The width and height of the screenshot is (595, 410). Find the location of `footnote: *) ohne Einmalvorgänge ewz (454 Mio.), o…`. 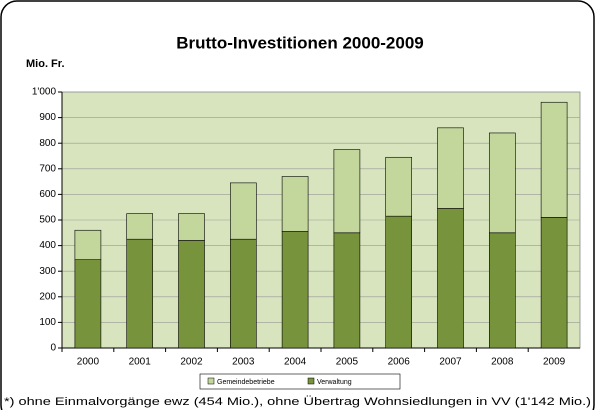

footnote: *) ohne Einmalvorgänge ewz (454 Mio.), o… is located at coordinates (297, 402).